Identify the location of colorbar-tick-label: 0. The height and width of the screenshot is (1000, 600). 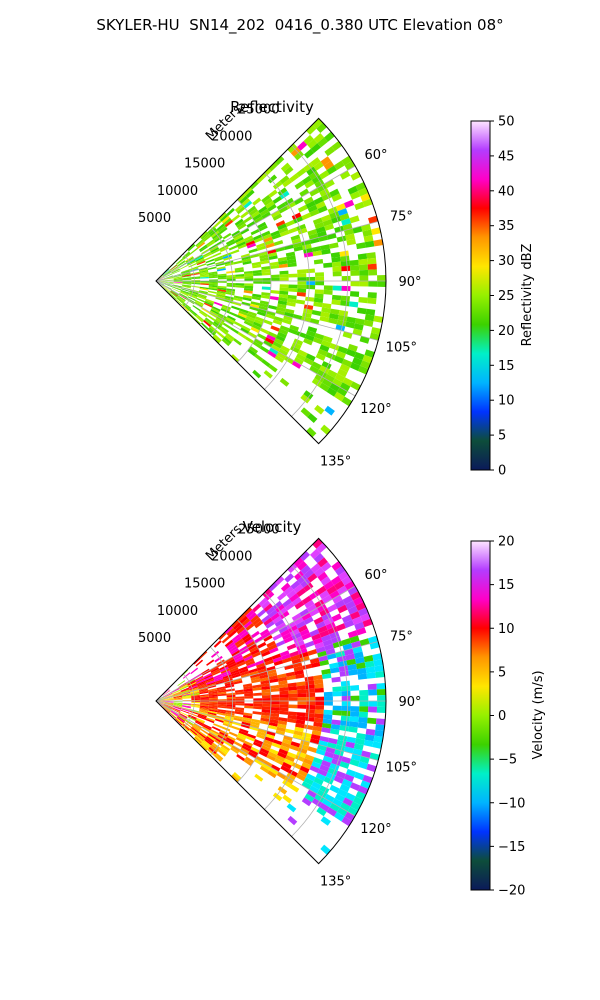
(502, 716).